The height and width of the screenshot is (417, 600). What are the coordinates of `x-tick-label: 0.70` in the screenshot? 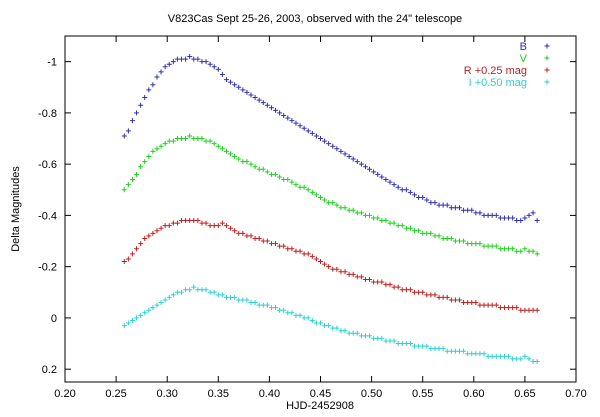 It's located at (575, 394).